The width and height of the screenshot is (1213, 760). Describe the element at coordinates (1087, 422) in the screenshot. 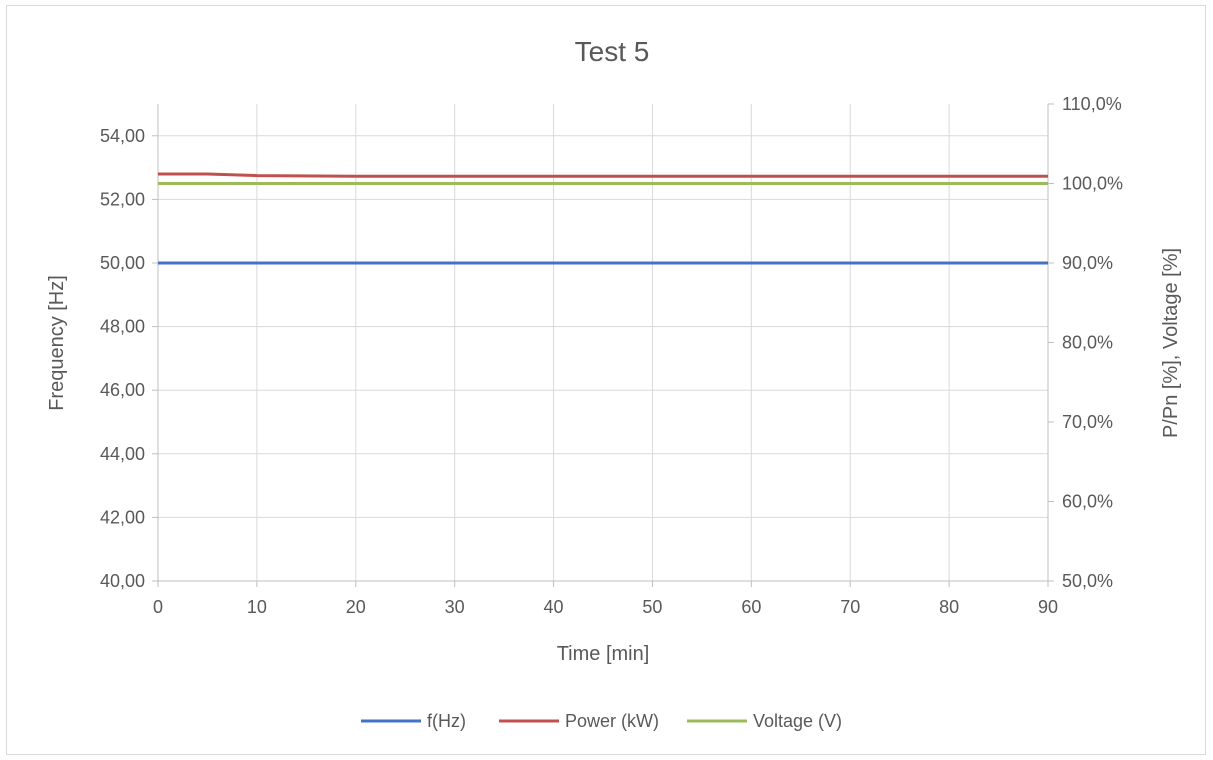

I see `y2-tick-label: 70,0%` at that location.